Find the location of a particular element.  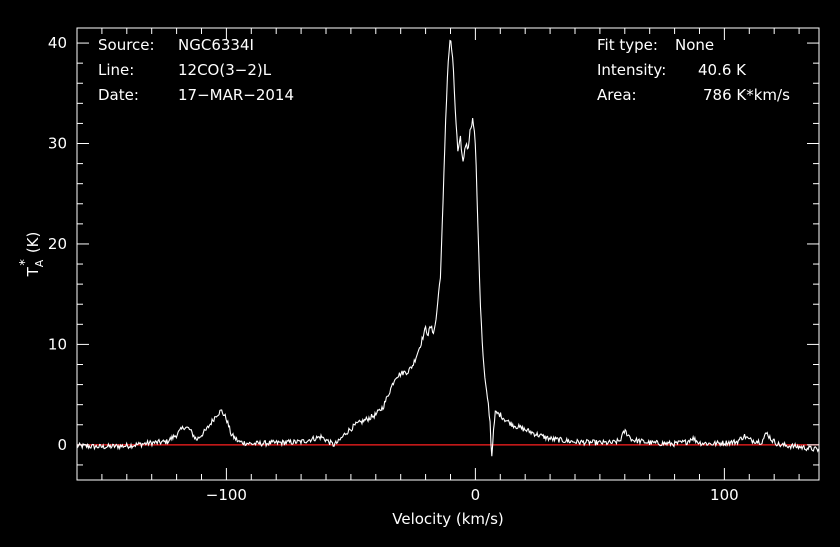

x-tick-label: 100 is located at coordinates (724, 495).